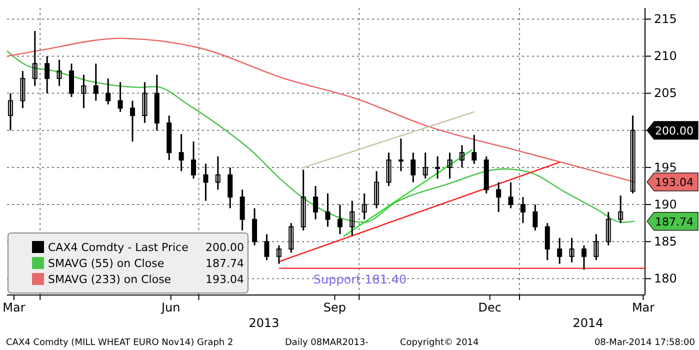 This screenshot has width=699, height=350. Describe the element at coordinates (225, 279) in the screenshot. I see `text: 193.04` at that location.